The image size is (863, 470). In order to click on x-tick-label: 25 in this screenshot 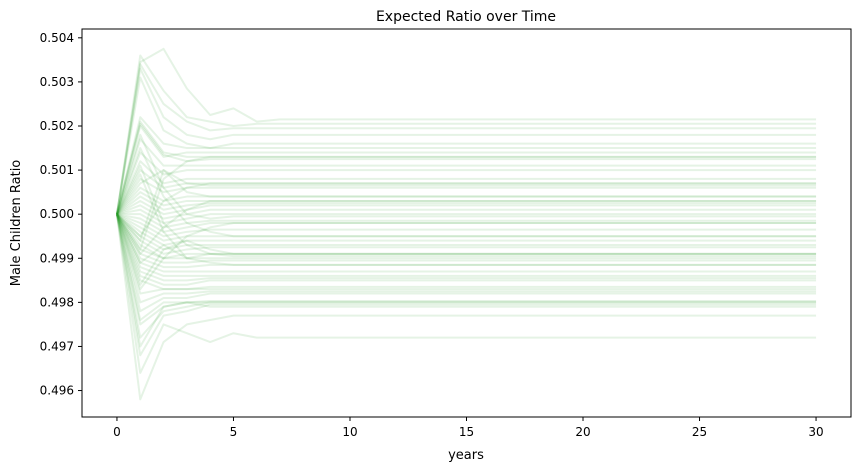, I will do `click(699, 432)`.